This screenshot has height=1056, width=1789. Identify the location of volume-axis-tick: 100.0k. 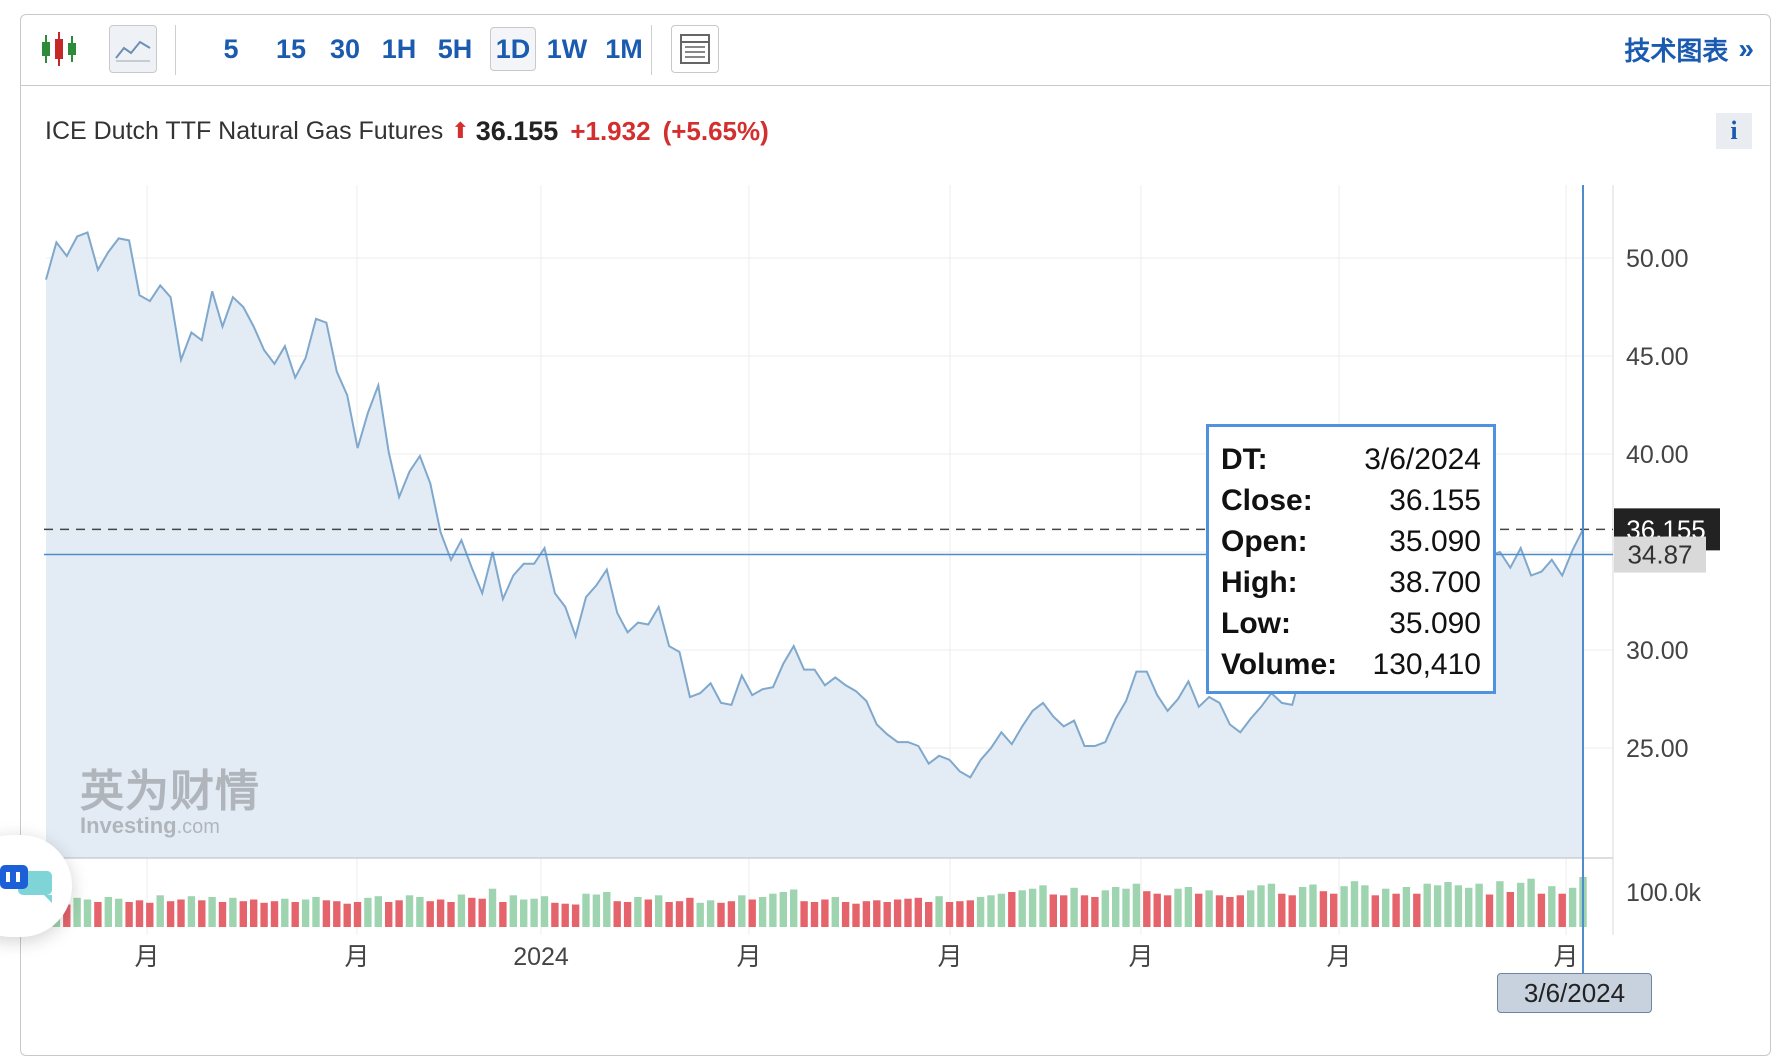
(1664, 893).